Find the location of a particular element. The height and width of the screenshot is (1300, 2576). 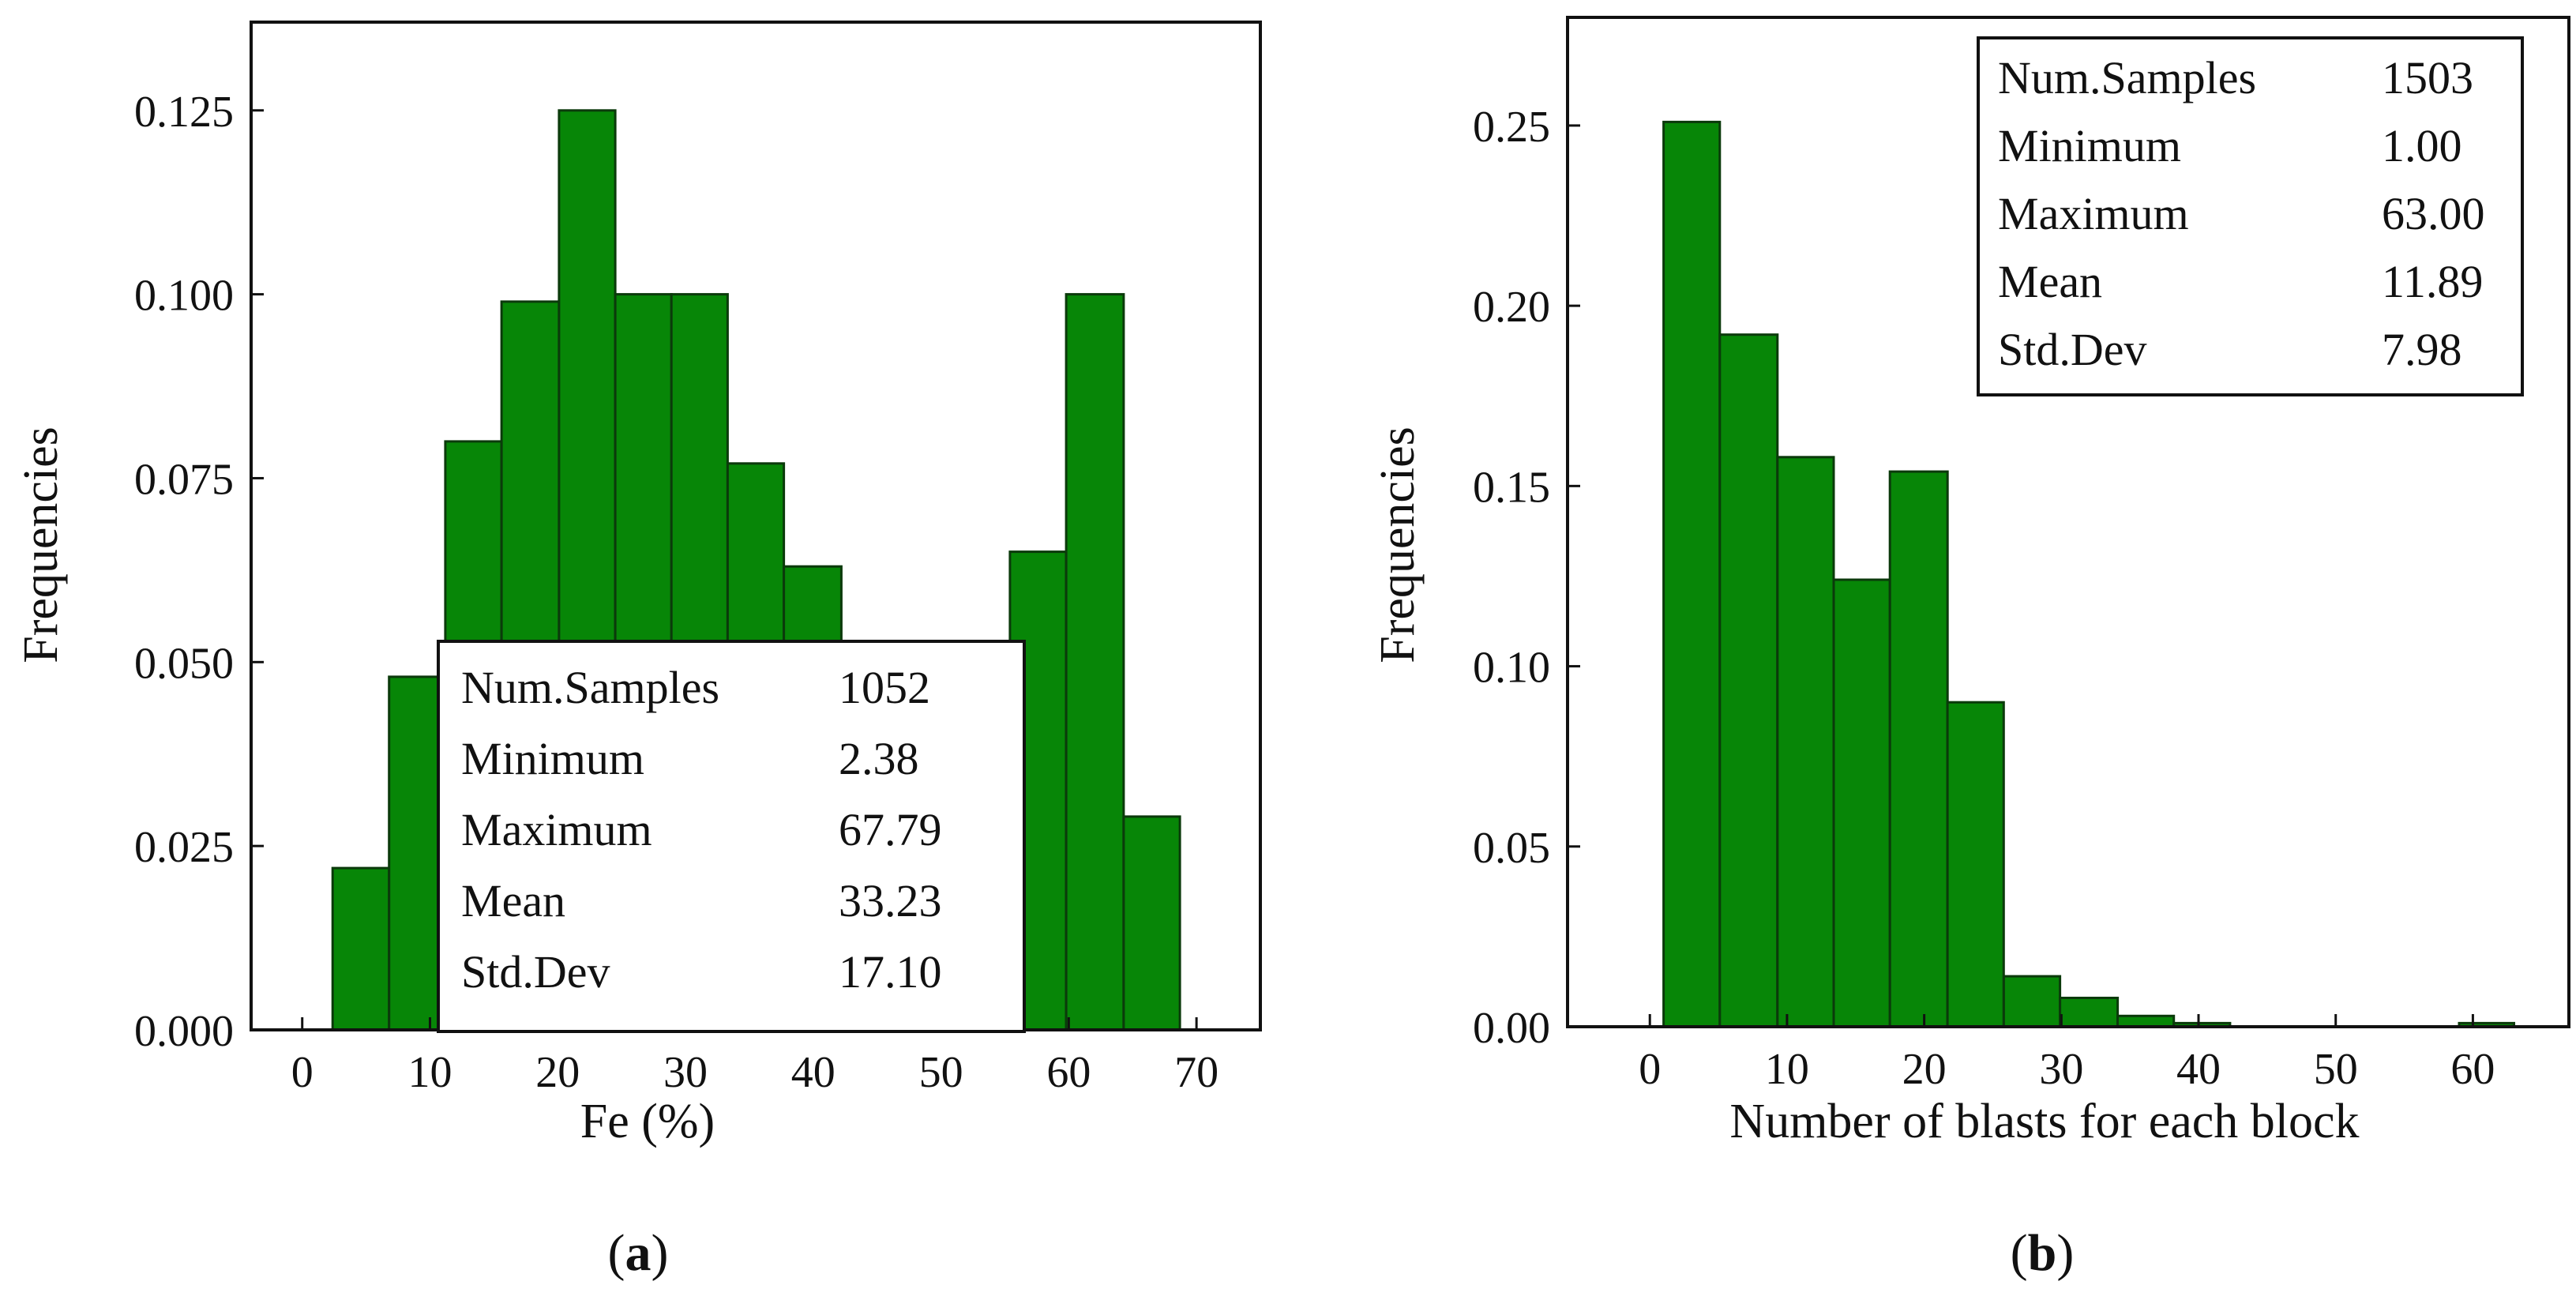

y-tick-label: 0.100 is located at coordinates (184, 296).